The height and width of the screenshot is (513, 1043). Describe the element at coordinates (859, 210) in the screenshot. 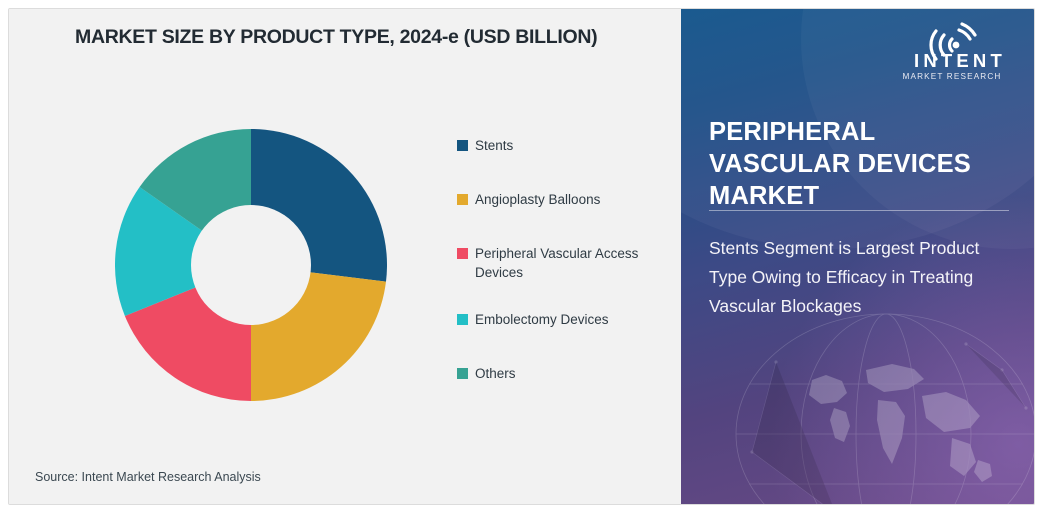

I see `brand-divider` at that location.